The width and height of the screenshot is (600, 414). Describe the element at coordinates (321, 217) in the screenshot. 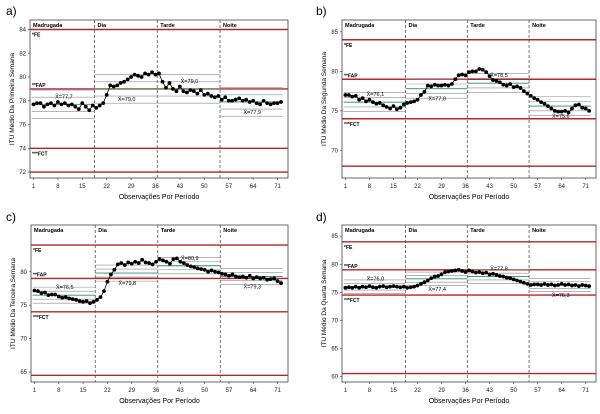

I see `panel-label: d)` at that location.